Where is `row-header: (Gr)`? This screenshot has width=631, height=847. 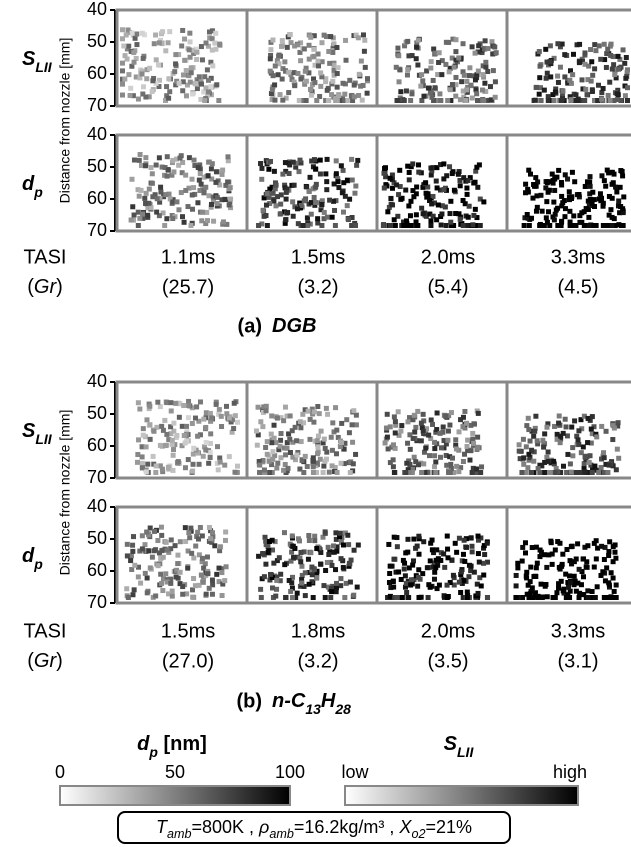
row-header: (Gr) is located at coordinates (45, 661).